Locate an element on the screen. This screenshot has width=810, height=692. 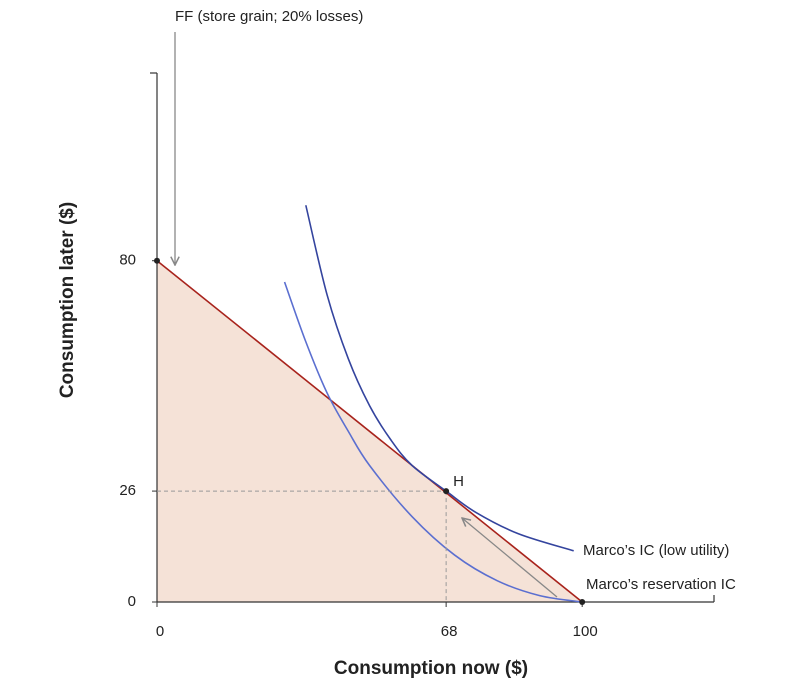
point-label: H is located at coordinates (458, 481).